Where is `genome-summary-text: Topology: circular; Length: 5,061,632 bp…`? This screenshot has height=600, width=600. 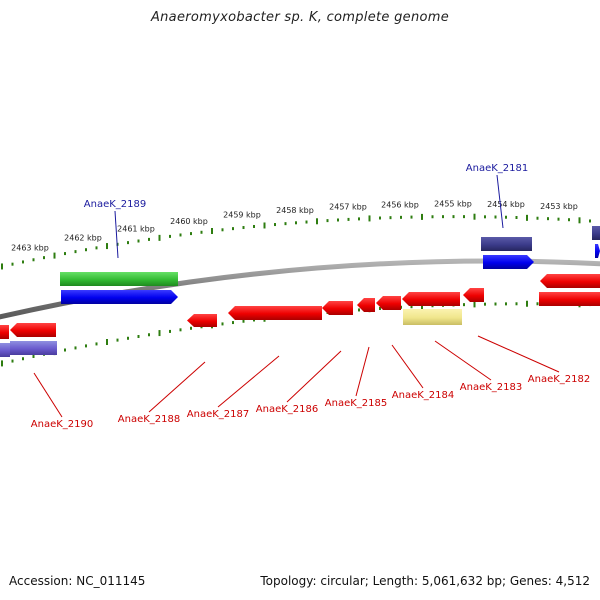 genome-summary-text: Topology: circular; Length: 5,061,632 bp… is located at coordinates (425, 581).